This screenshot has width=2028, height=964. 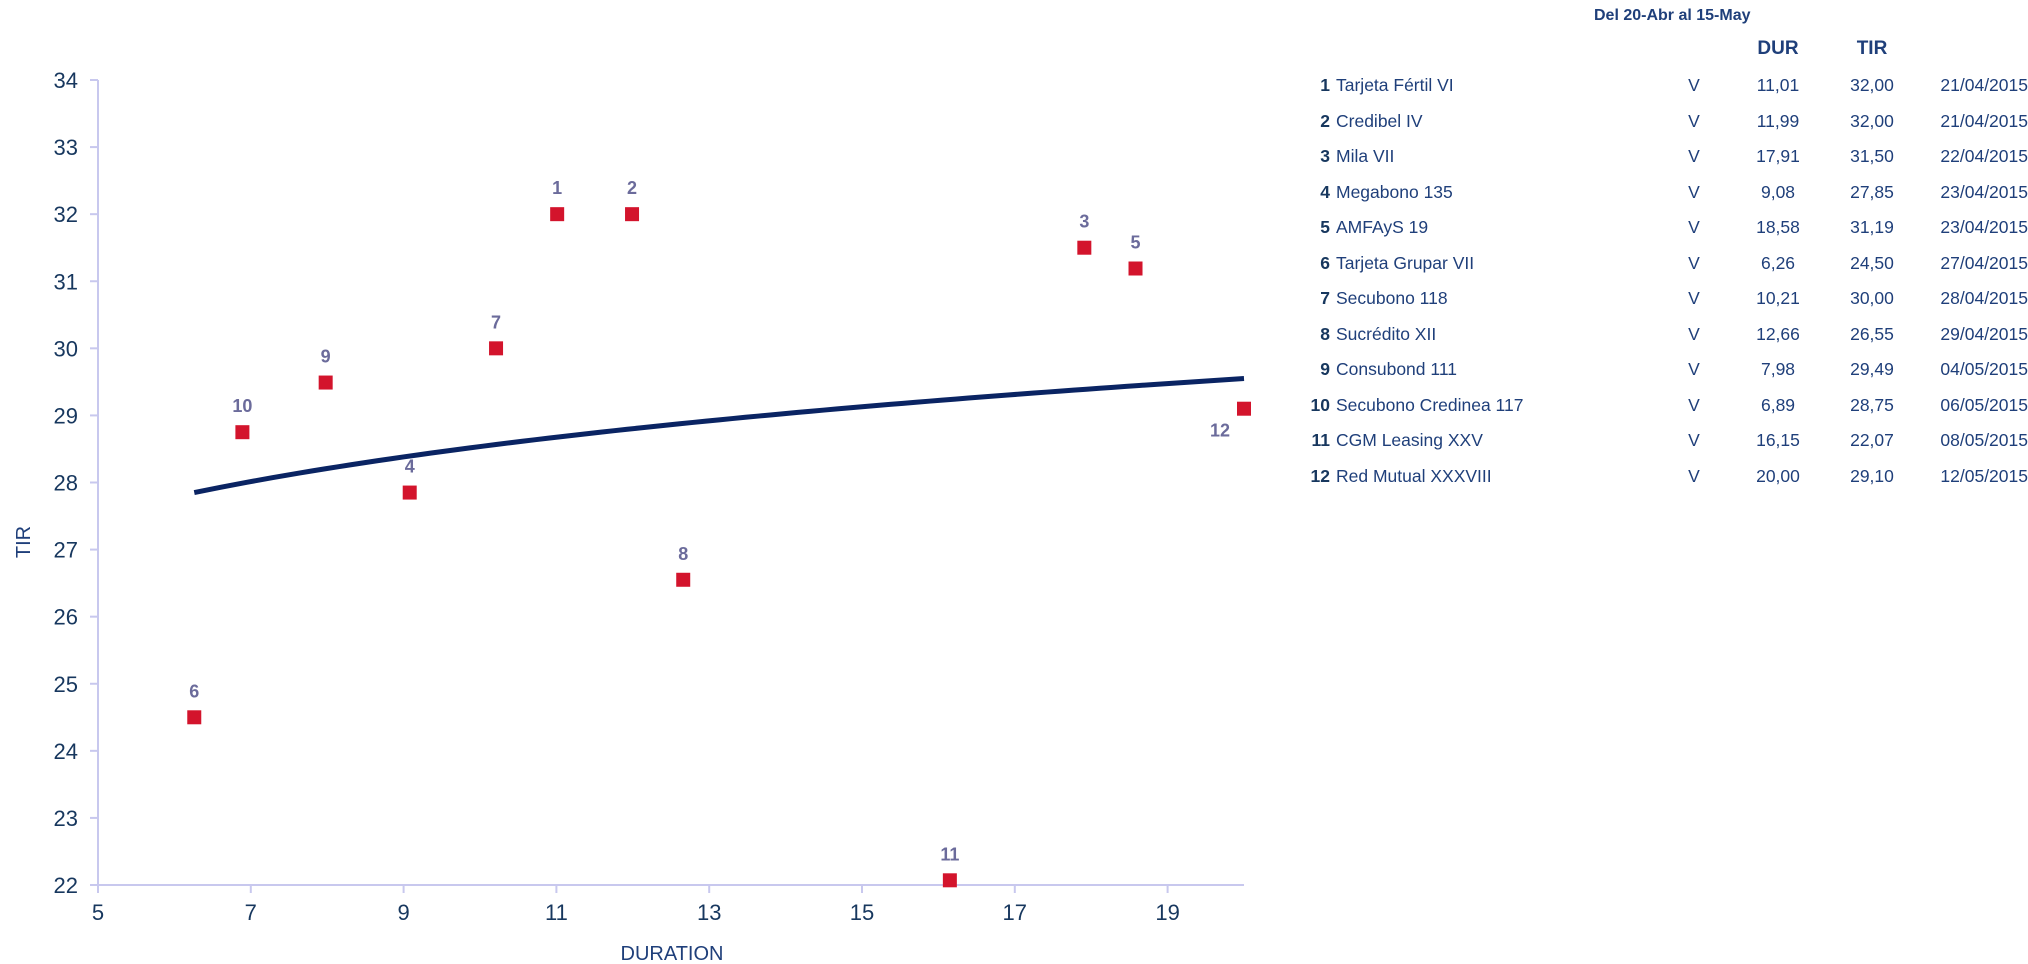 What do you see at coordinates (1984, 298) in the screenshot?
I see `issue-date: 28/04/2015` at bounding box center [1984, 298].